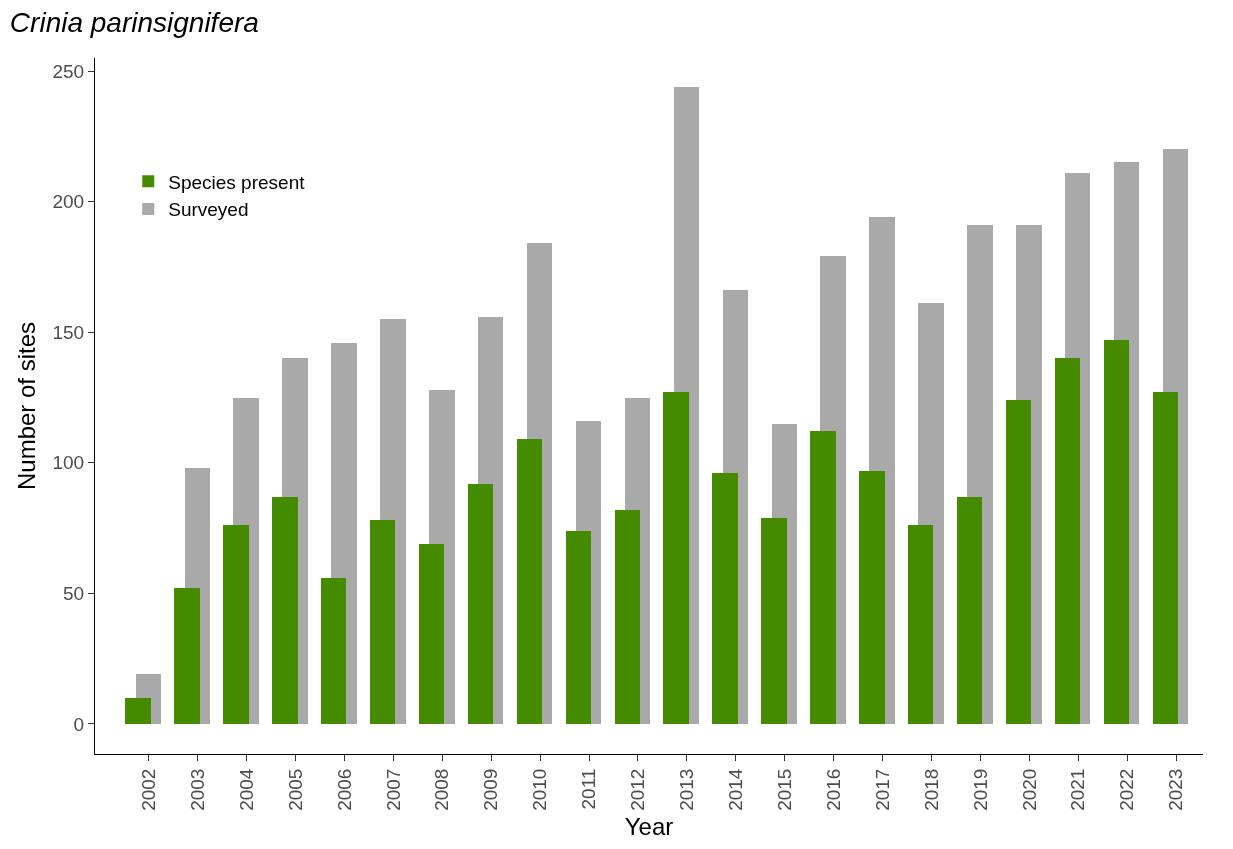  Describe the element at coordinates (736, 789) in the screenshot. I see `x-tick-label: 2014` at that location.